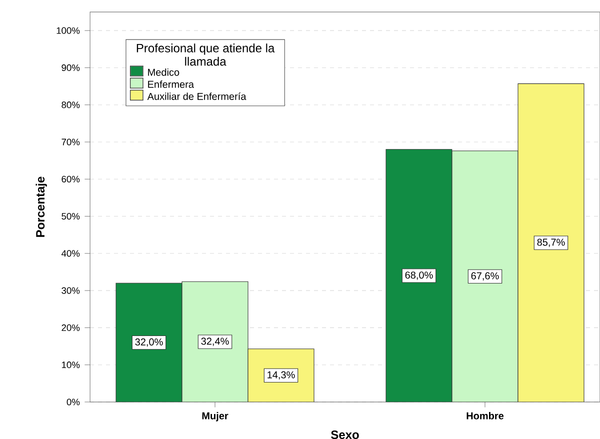  I want to click on legend-title: Profesional que atiende la llamada, so click(205, 55).